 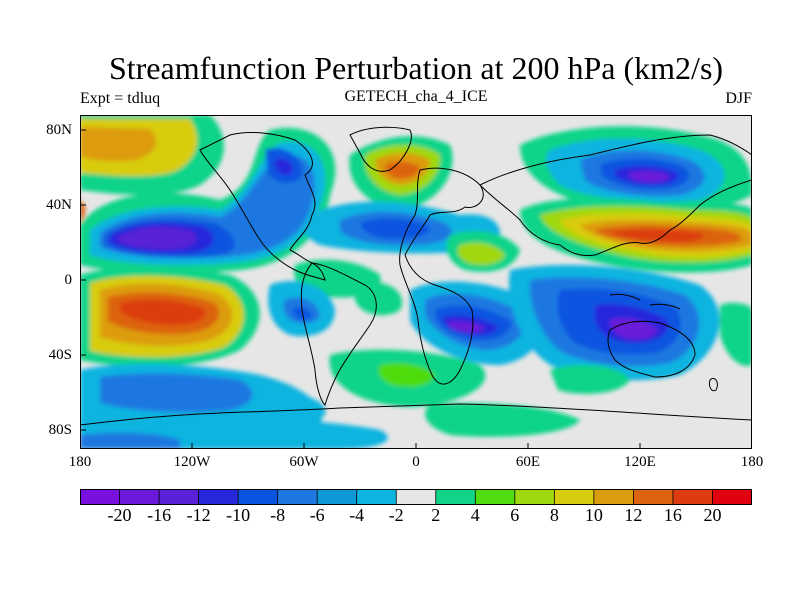 What do you see at coordinates (712, 515) in the screenshot?
I see `colorbar-tick-label: 20` at bounding box center [712, 515].